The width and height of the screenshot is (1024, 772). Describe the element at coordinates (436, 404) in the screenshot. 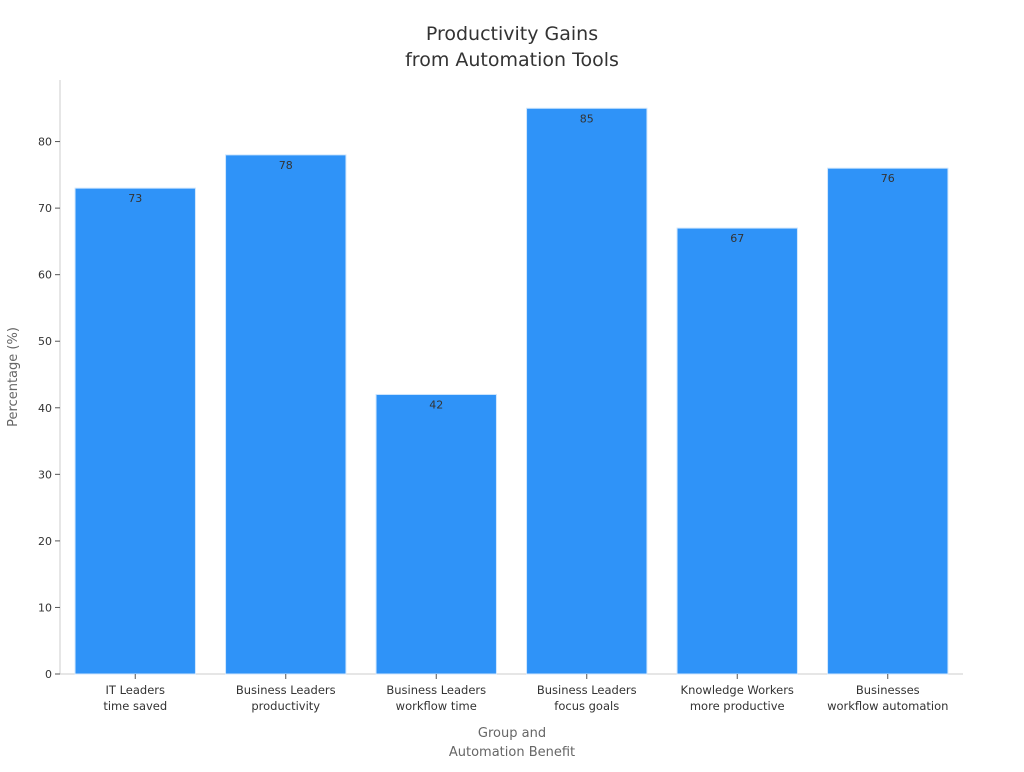

I see `data-label: 42` at that location.